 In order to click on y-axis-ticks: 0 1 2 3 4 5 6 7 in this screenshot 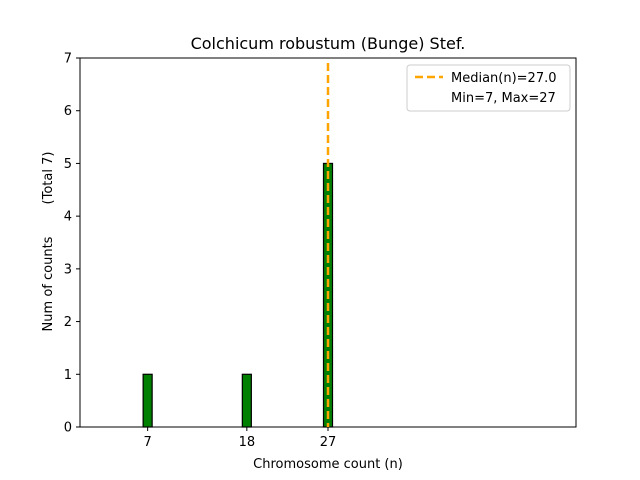, I will do `click(72, 244)`.